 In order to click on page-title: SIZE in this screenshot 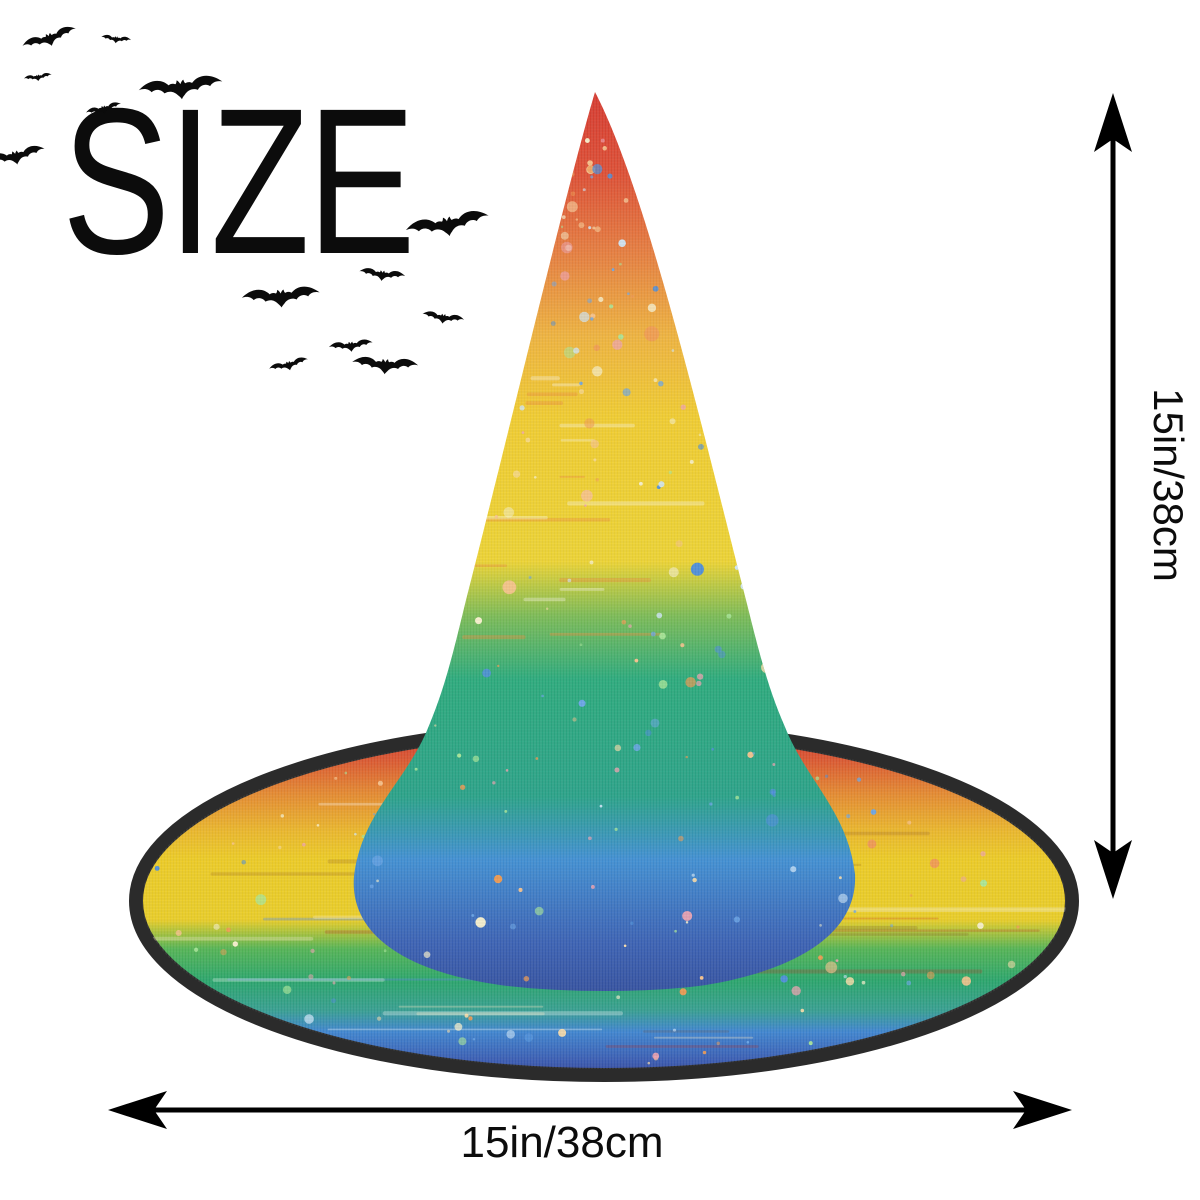, I will do `click(239, 182)`.